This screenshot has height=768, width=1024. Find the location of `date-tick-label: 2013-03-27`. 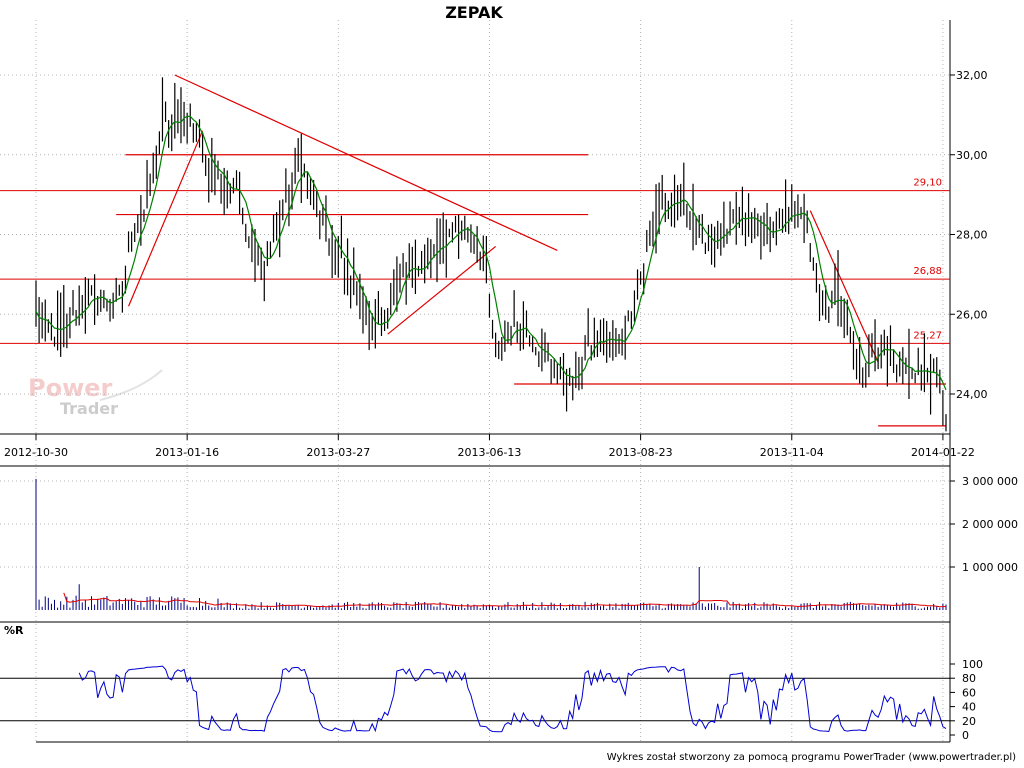

date-tick-label: 2013-03-27 is located at coordinates (338, 452).